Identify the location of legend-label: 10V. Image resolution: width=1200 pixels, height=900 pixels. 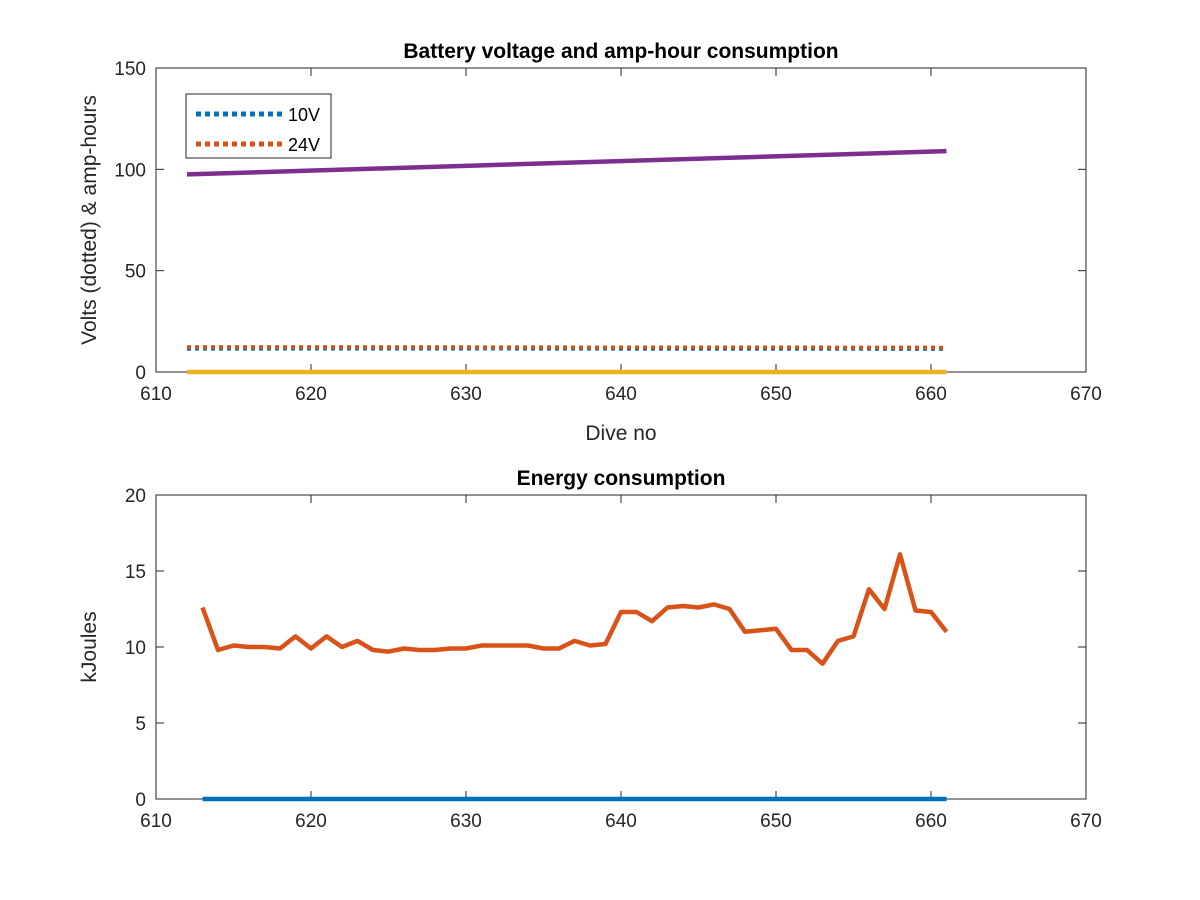
(304, 115).